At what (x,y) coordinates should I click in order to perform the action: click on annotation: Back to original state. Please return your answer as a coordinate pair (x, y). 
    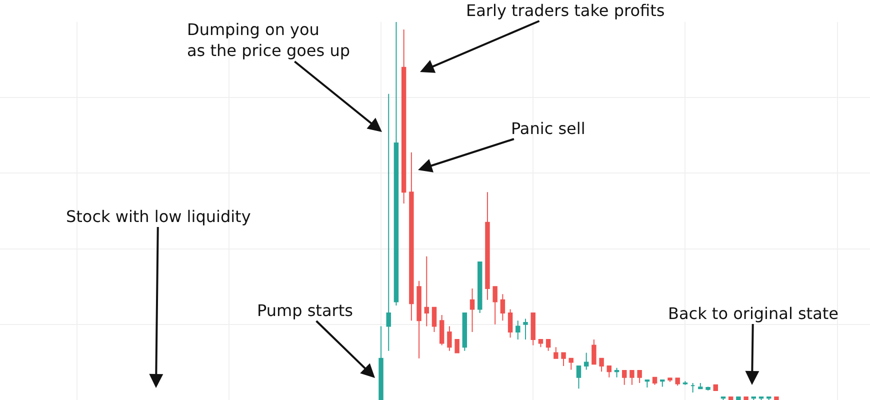
    Looking at the image, I should click on (753, 313).